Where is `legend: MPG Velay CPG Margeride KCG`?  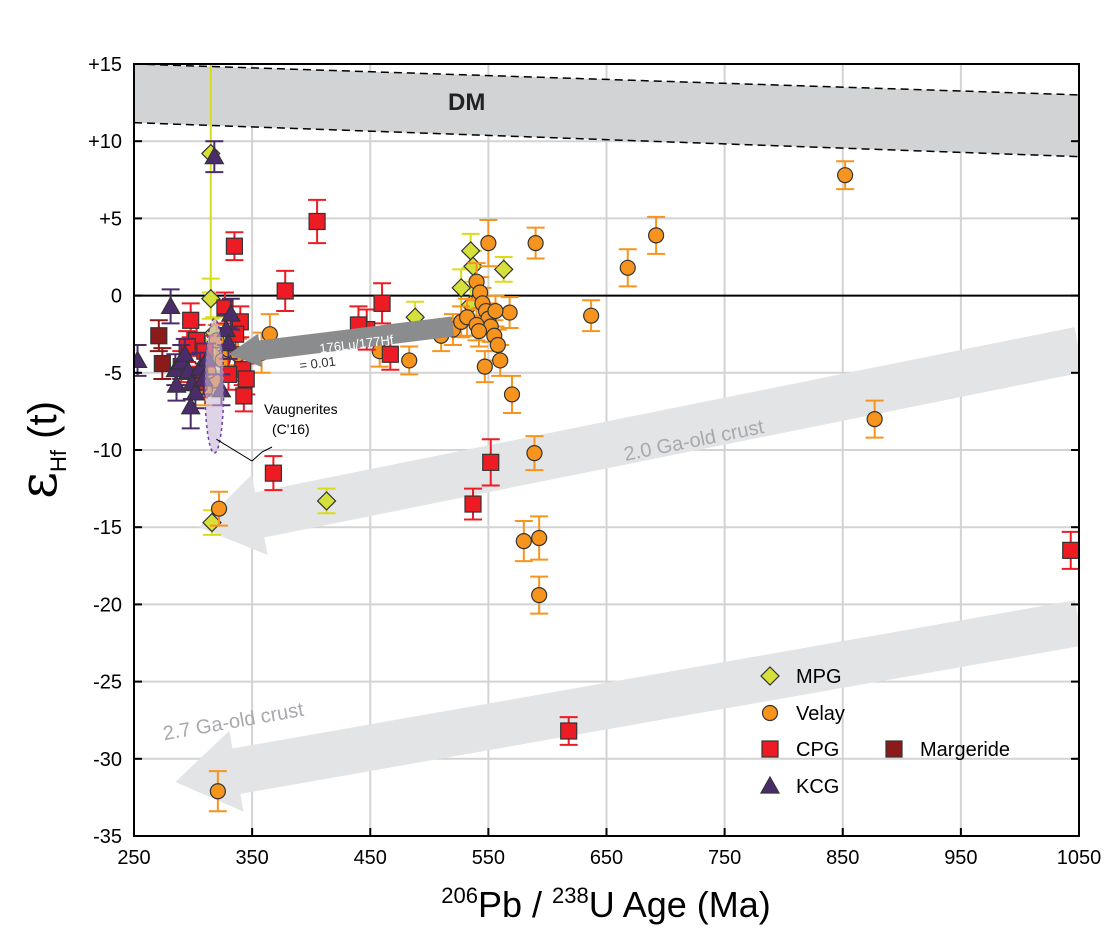 legend: MPG Velay CPG Margeride KCG is located at coordinates (884, 732).